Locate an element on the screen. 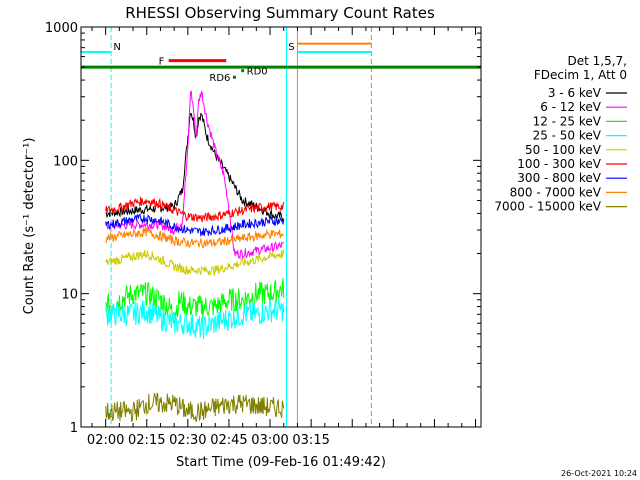 The width and height of the screenshot is (640, 480). flag-bar-label-0: F is located at coordinates (162, 62).